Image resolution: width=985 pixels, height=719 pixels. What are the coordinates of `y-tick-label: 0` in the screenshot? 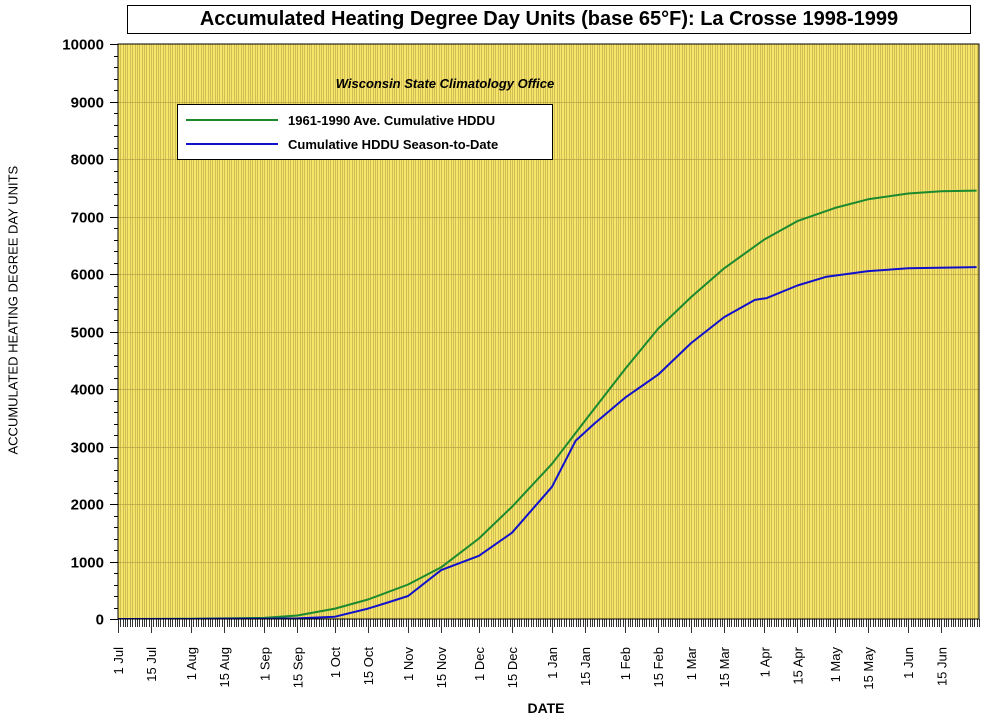 It's located at (100, 620).